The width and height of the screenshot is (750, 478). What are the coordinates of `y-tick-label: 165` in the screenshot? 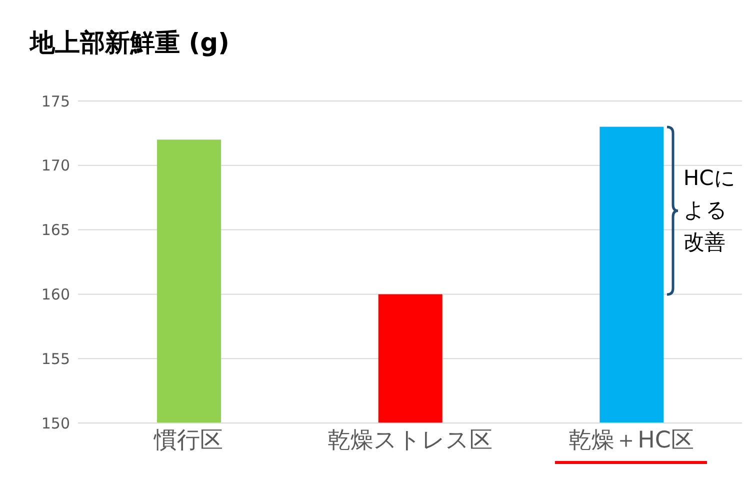 It's located at (55, 230).